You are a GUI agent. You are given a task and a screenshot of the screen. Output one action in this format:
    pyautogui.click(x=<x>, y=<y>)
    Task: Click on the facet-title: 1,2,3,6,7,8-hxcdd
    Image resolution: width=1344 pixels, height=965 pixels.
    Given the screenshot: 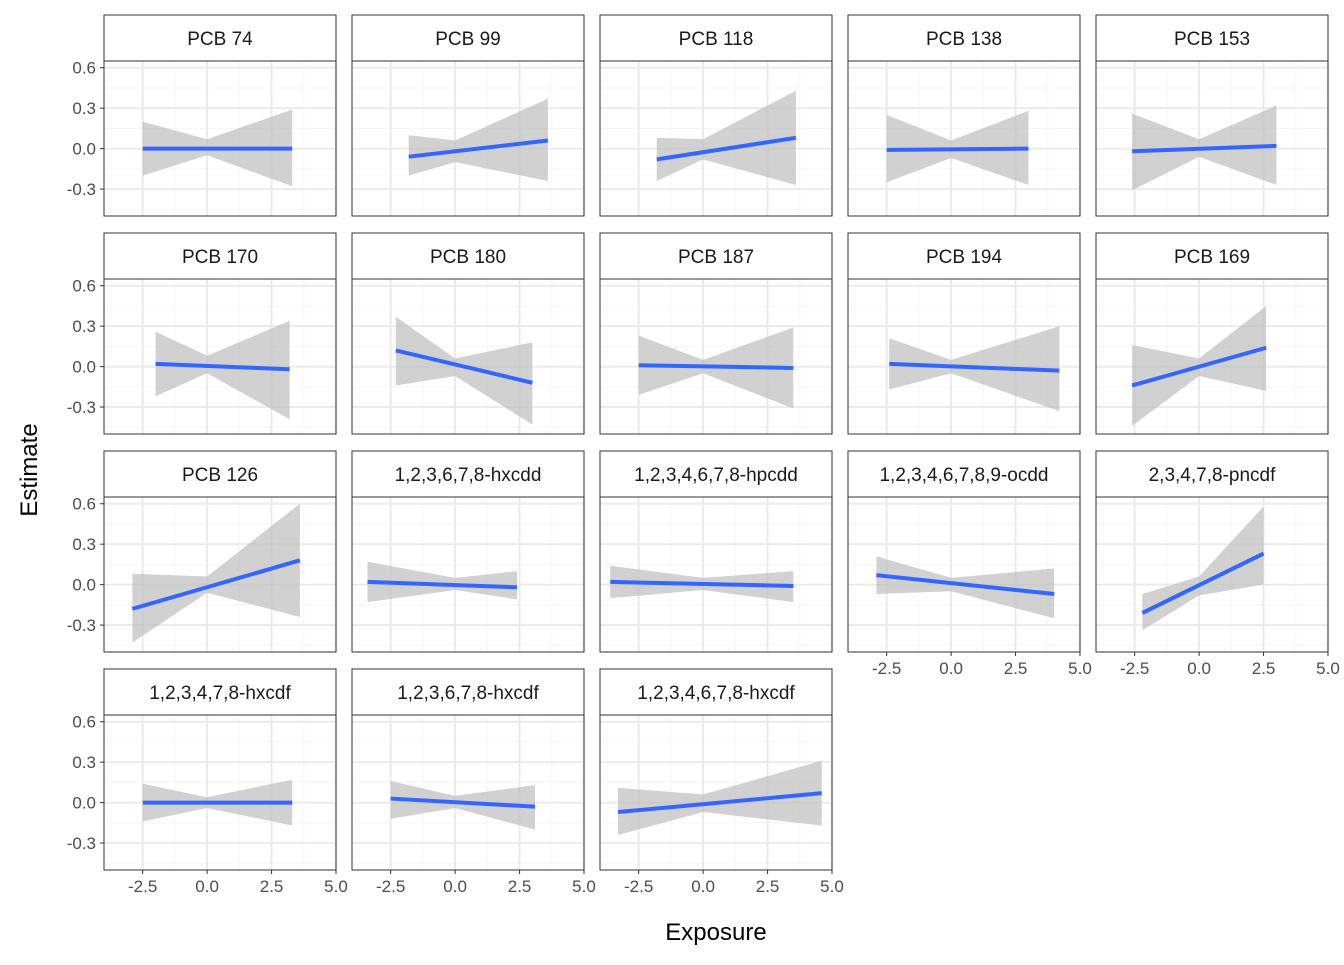 What is the action you would take?
    pyautogui.click(x=468, y=475)
    